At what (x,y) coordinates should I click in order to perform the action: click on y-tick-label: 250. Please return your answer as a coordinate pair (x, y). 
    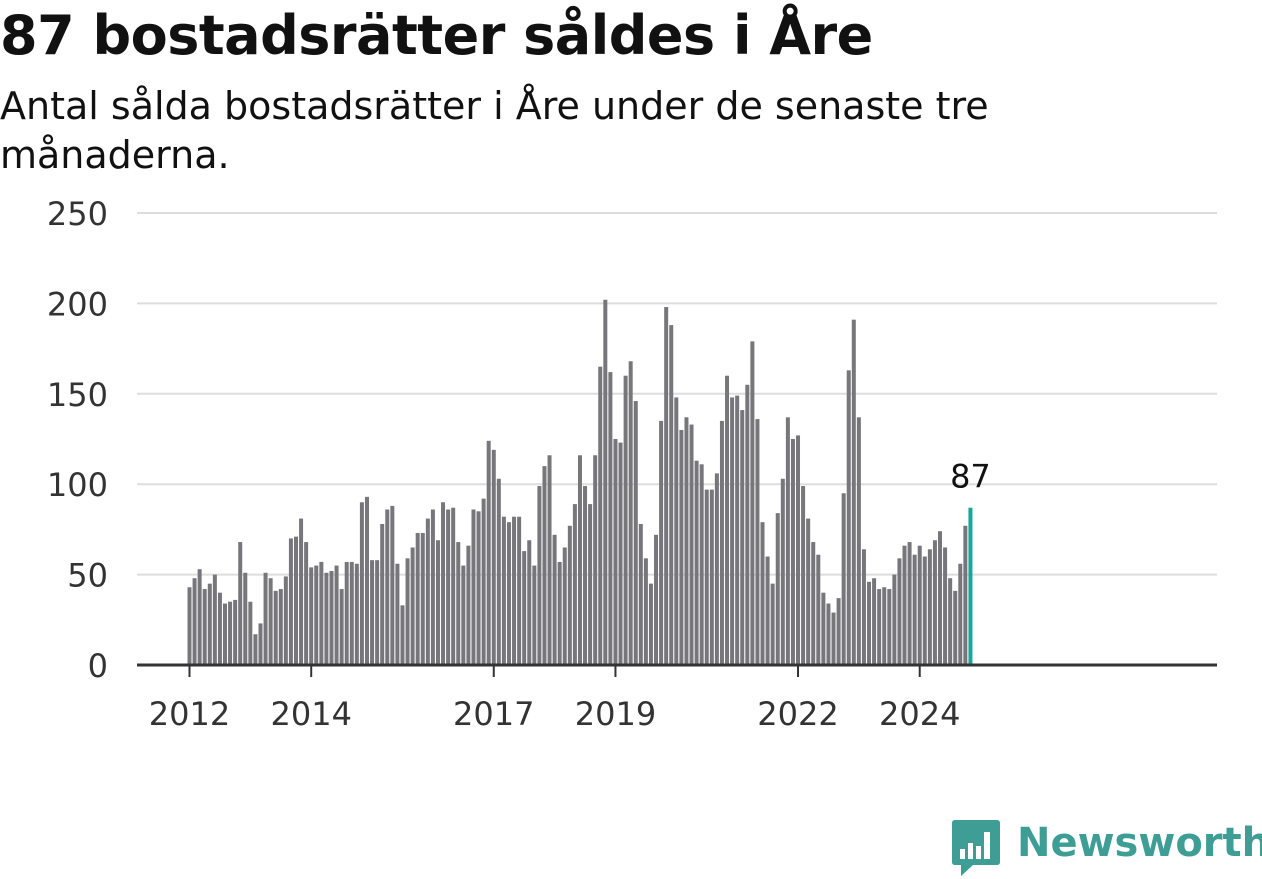
    Looking at the image, I should click on (77, 214).